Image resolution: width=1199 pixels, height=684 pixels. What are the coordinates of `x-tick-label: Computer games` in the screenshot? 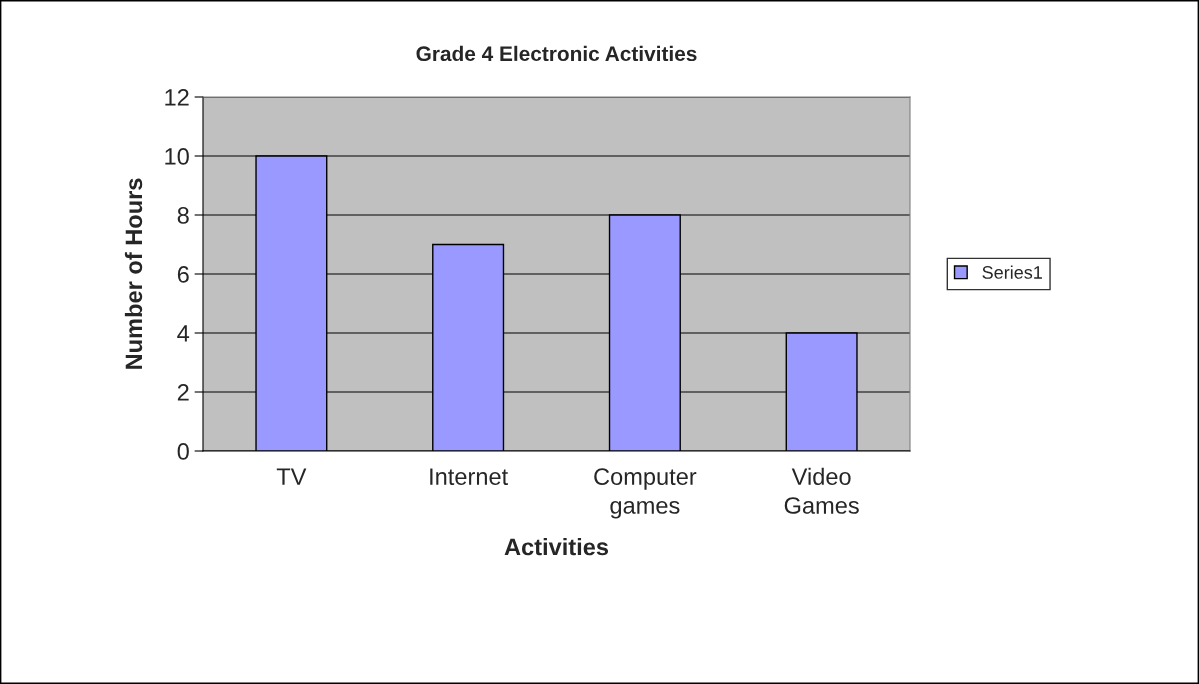 It's located at (645, 493).